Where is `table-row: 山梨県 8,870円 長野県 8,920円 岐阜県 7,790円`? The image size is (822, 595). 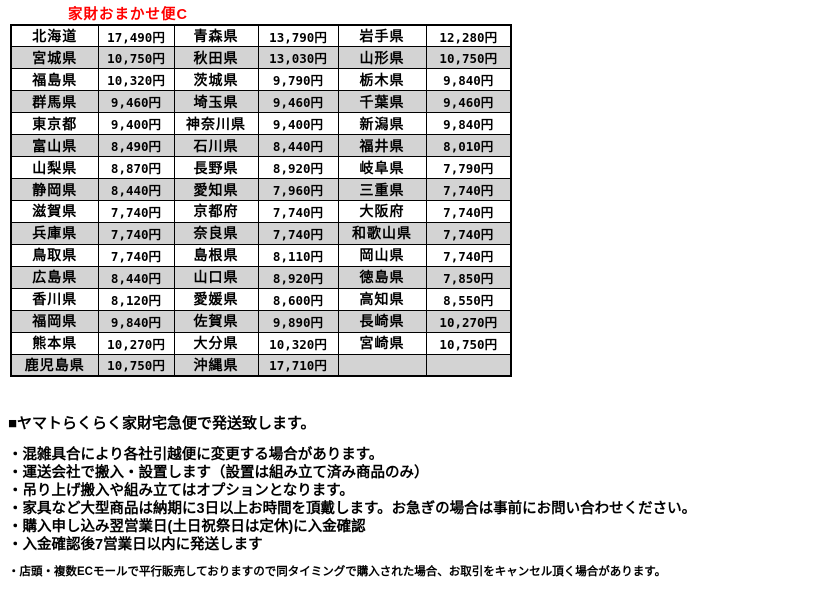 table-row: 山梨県 8,870円 長野県 8,920円 岐阜県 7,790円 is located at coordinates (261, 168).